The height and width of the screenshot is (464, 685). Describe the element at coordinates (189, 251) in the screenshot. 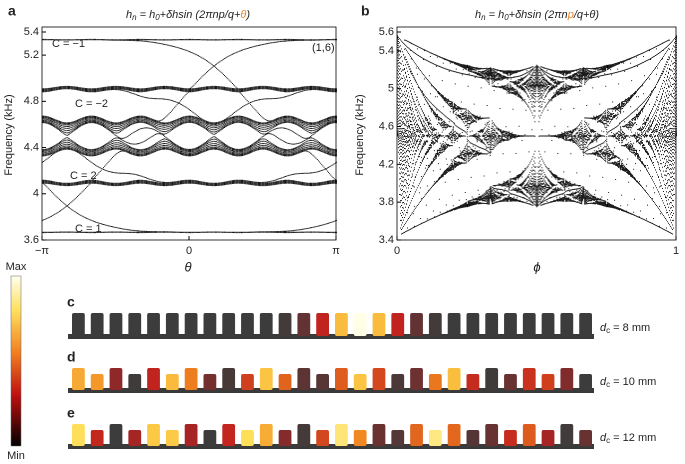

I see `x-tick-label: 0` at that location.